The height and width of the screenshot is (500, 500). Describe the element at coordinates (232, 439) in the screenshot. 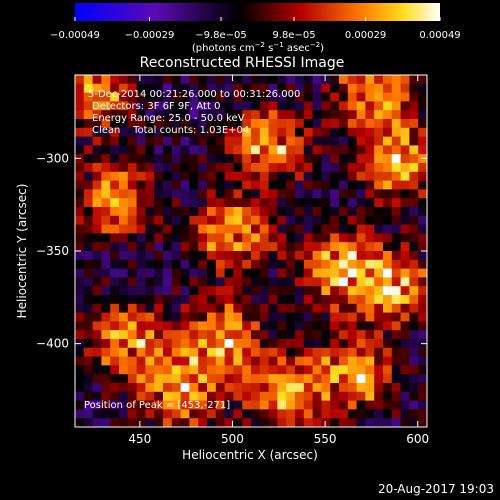

I see `x-tick-label: 500` at that location.